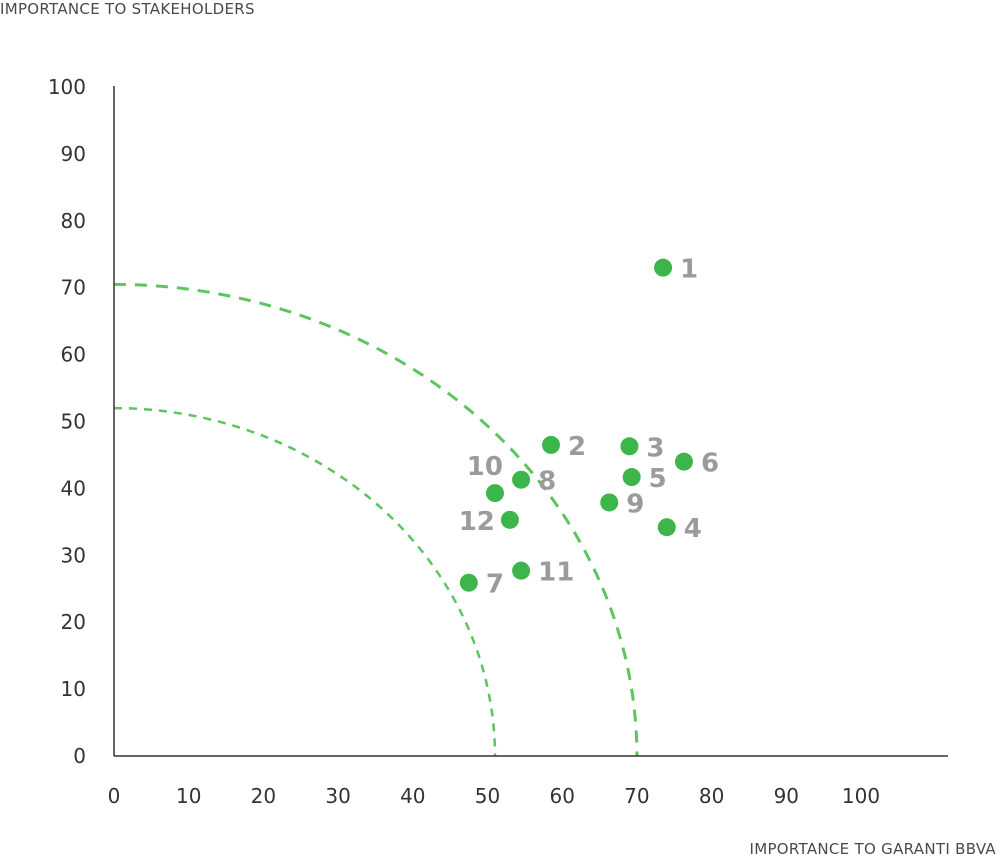  Describe the element at coordinates (710, 464) in the screenshot. I see `data-point-label-6: 6` at that location.